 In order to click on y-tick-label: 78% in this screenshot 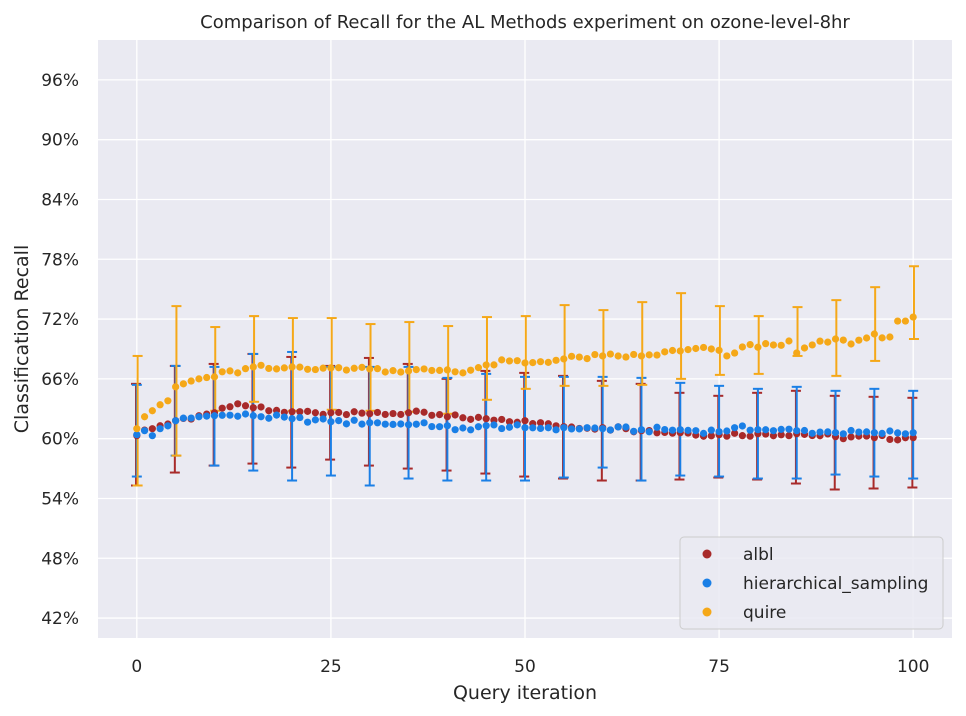, I will do `click(60, 260)`.